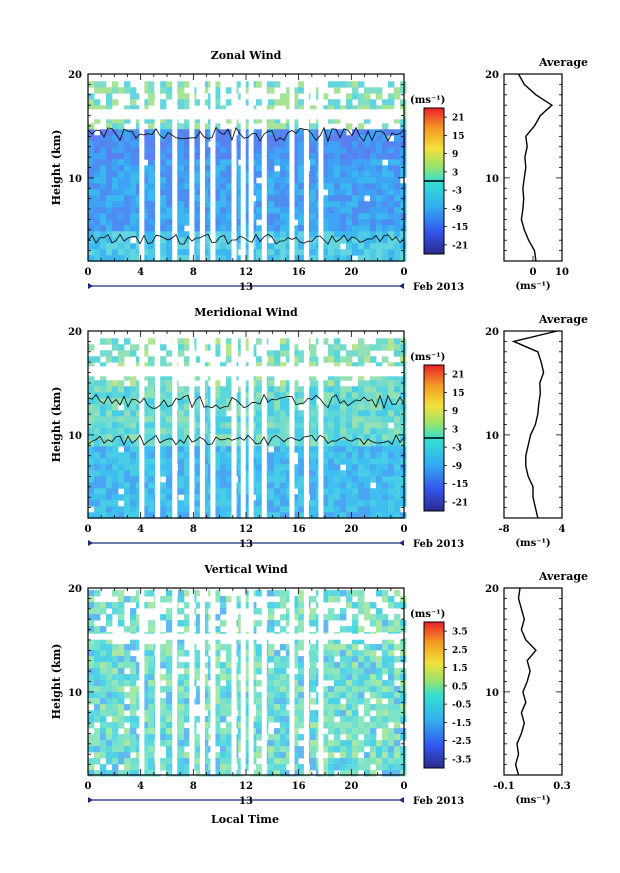 This screenshot has width=620, height=873. Describe the element at coordinates (438, 287) in the screenshot. I see `date-label: Feb 2013` at that location.